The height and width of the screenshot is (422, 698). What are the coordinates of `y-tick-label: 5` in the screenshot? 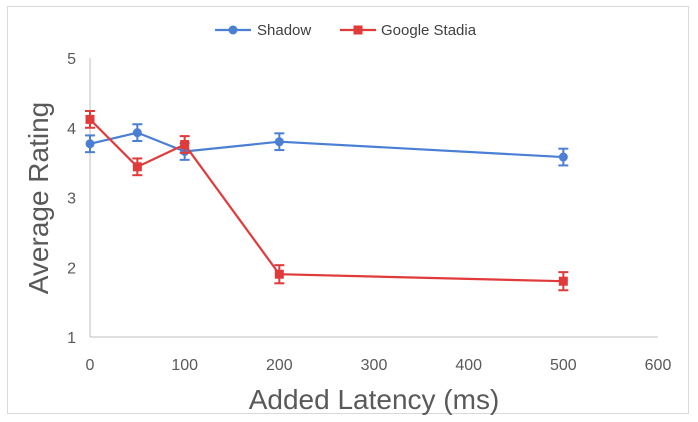 It's located at (71, 59).